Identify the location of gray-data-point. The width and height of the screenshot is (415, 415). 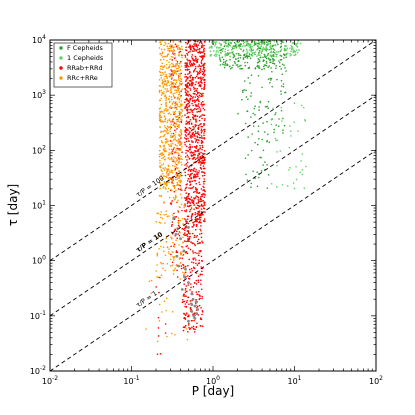
(182, 289).